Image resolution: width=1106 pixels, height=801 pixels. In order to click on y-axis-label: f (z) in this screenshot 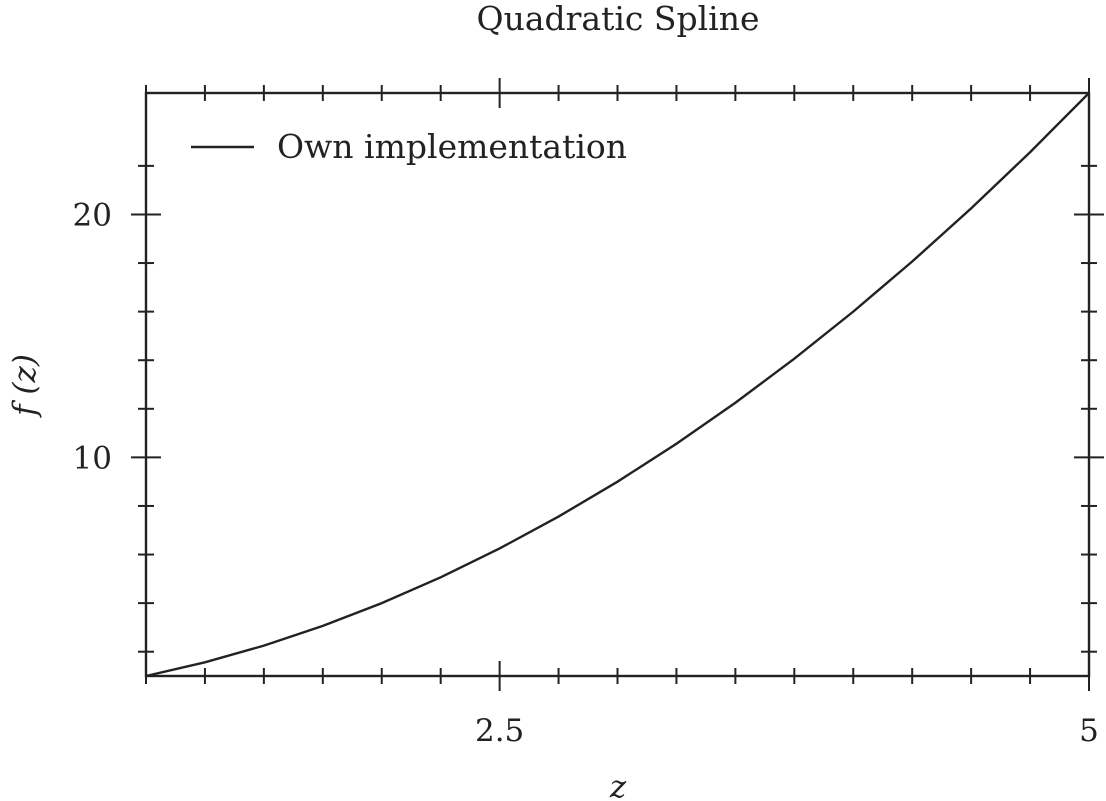, I will do `click(25, 386)`.